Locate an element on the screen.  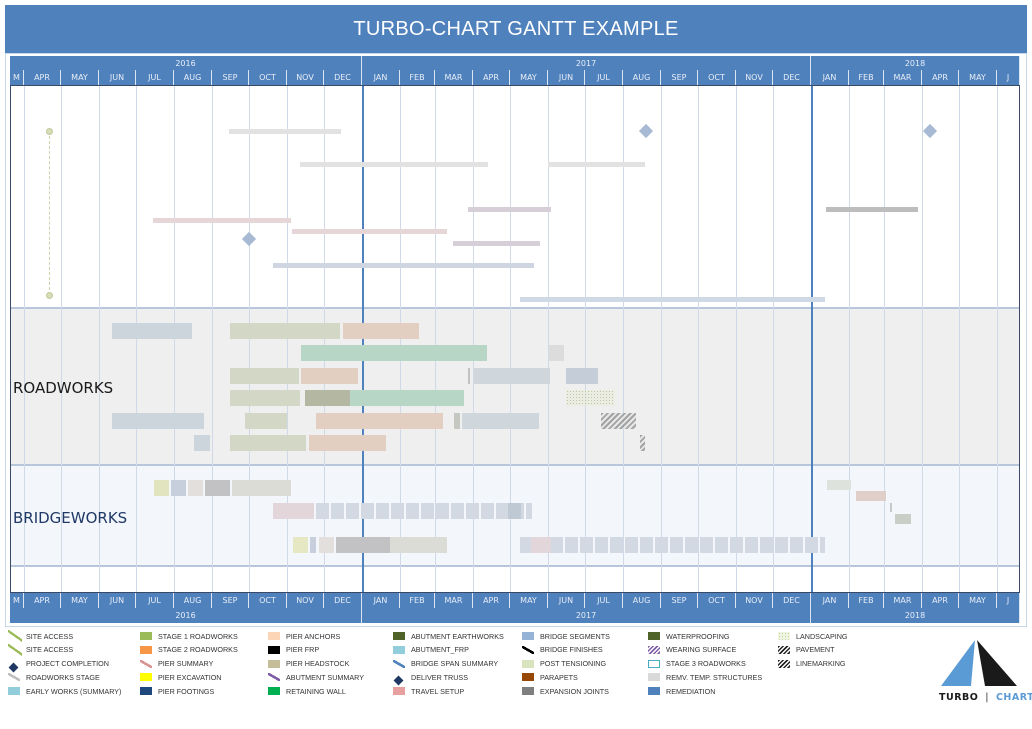
legend-item: PAVEMENT is located at coordinates (806, 650).